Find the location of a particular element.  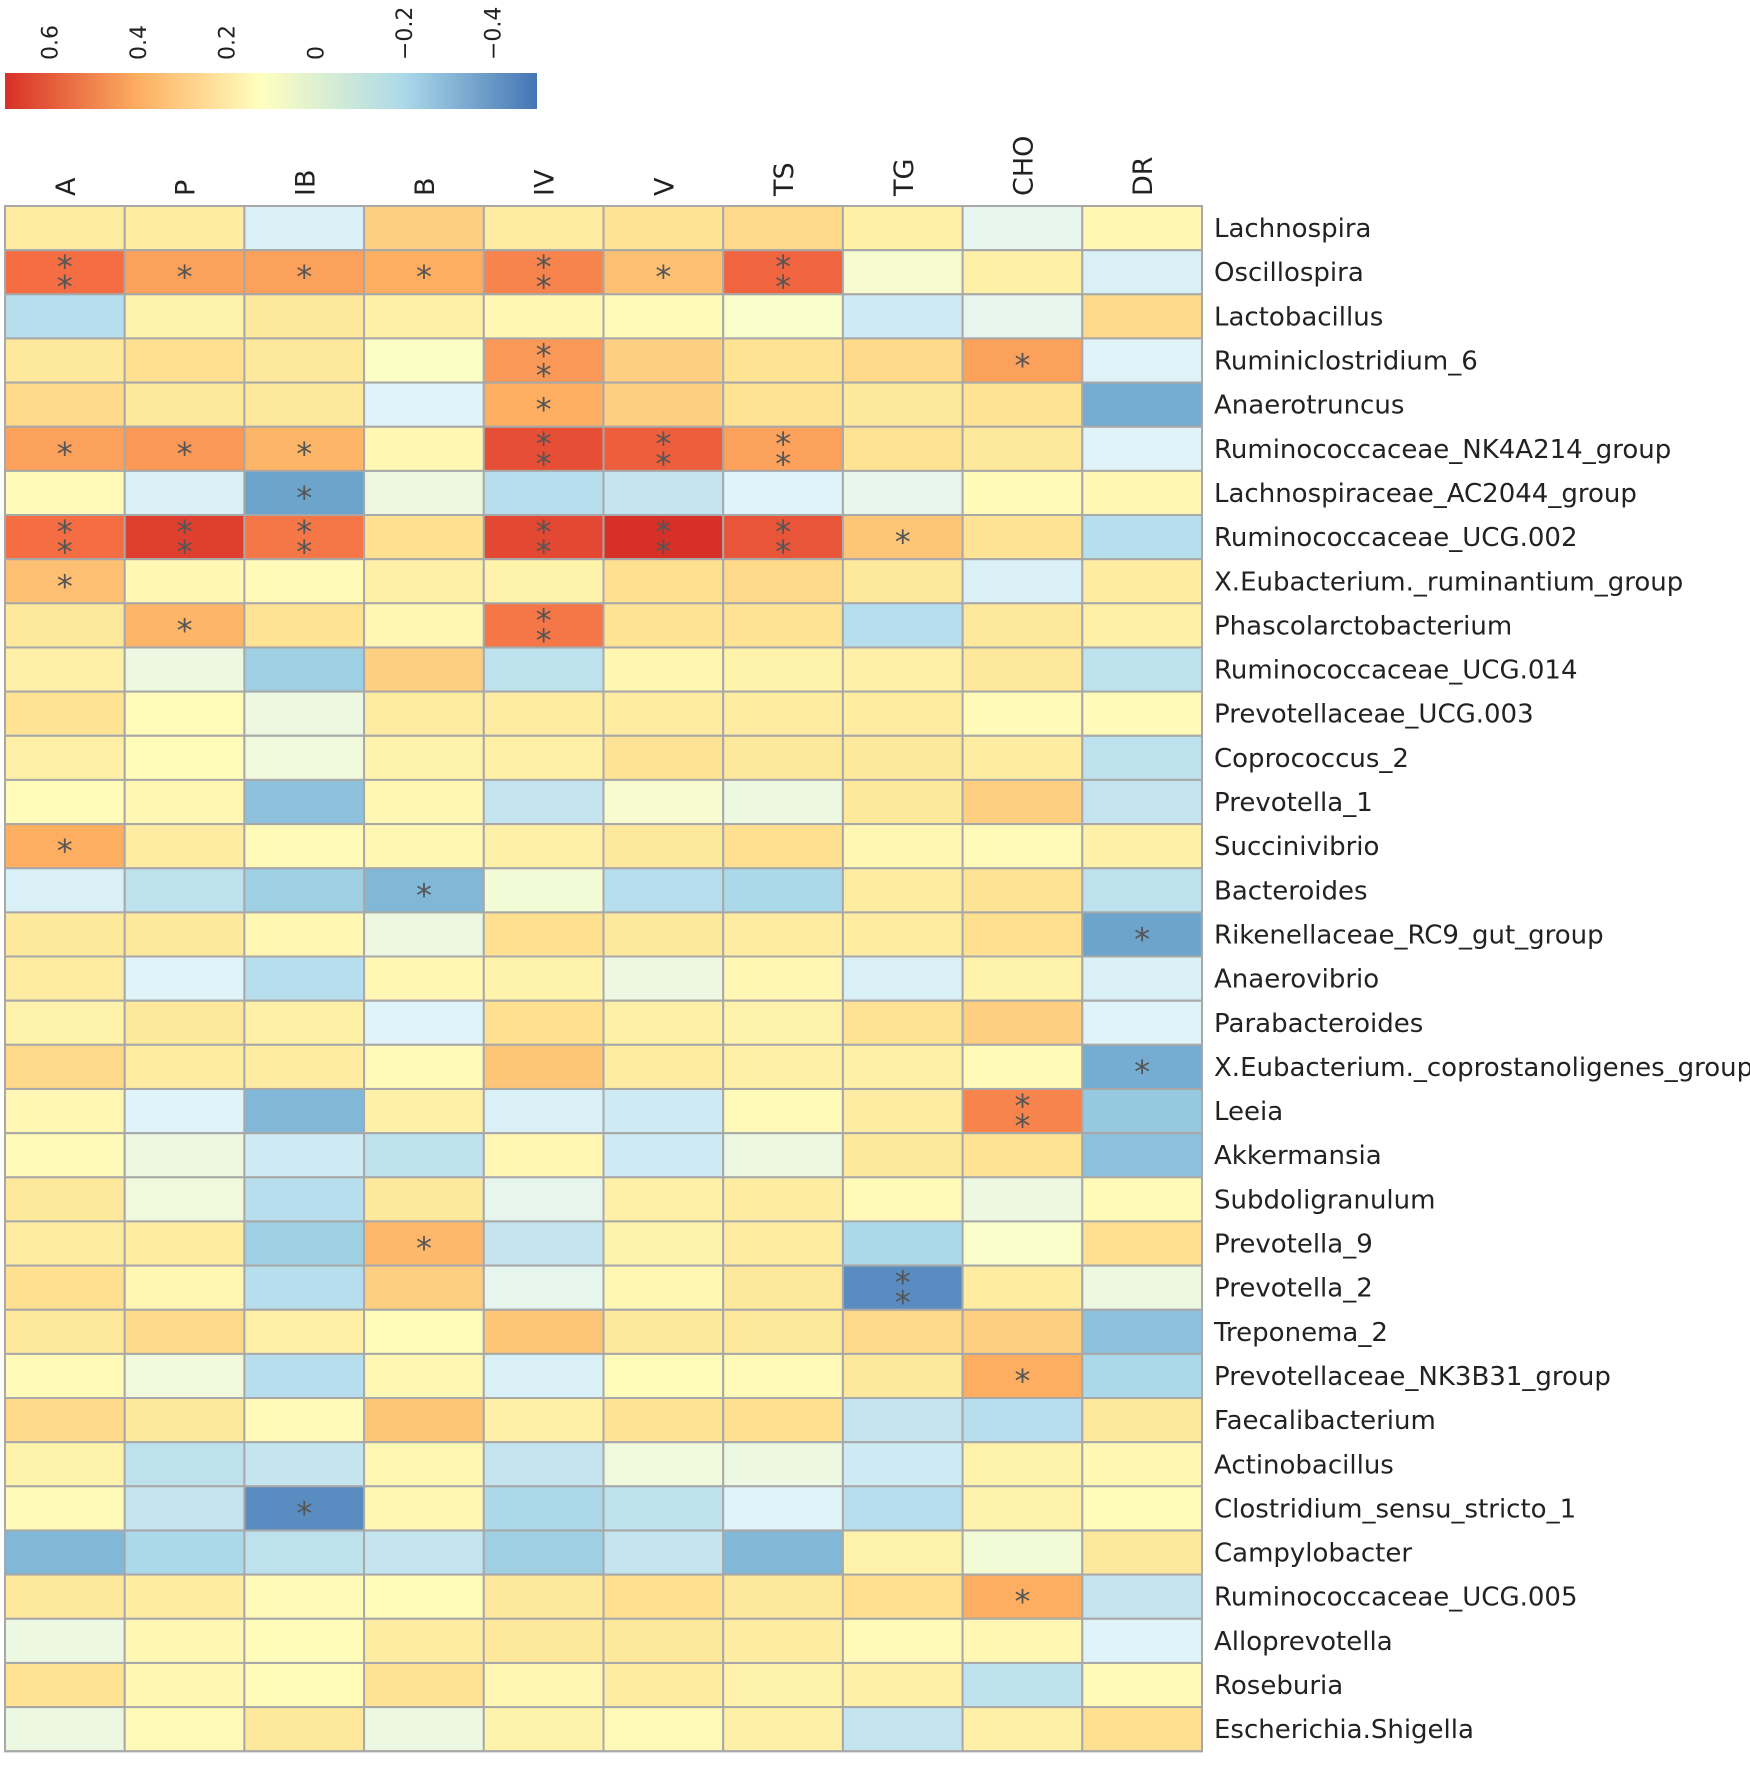

column-label: B is located at coordinates (425, 186).